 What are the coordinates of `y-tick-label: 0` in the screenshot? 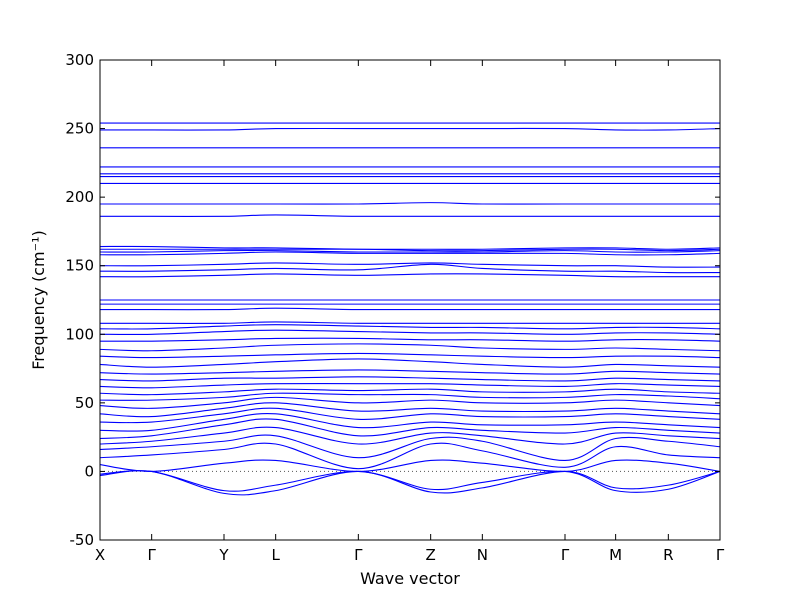 It's located at (89, 471).